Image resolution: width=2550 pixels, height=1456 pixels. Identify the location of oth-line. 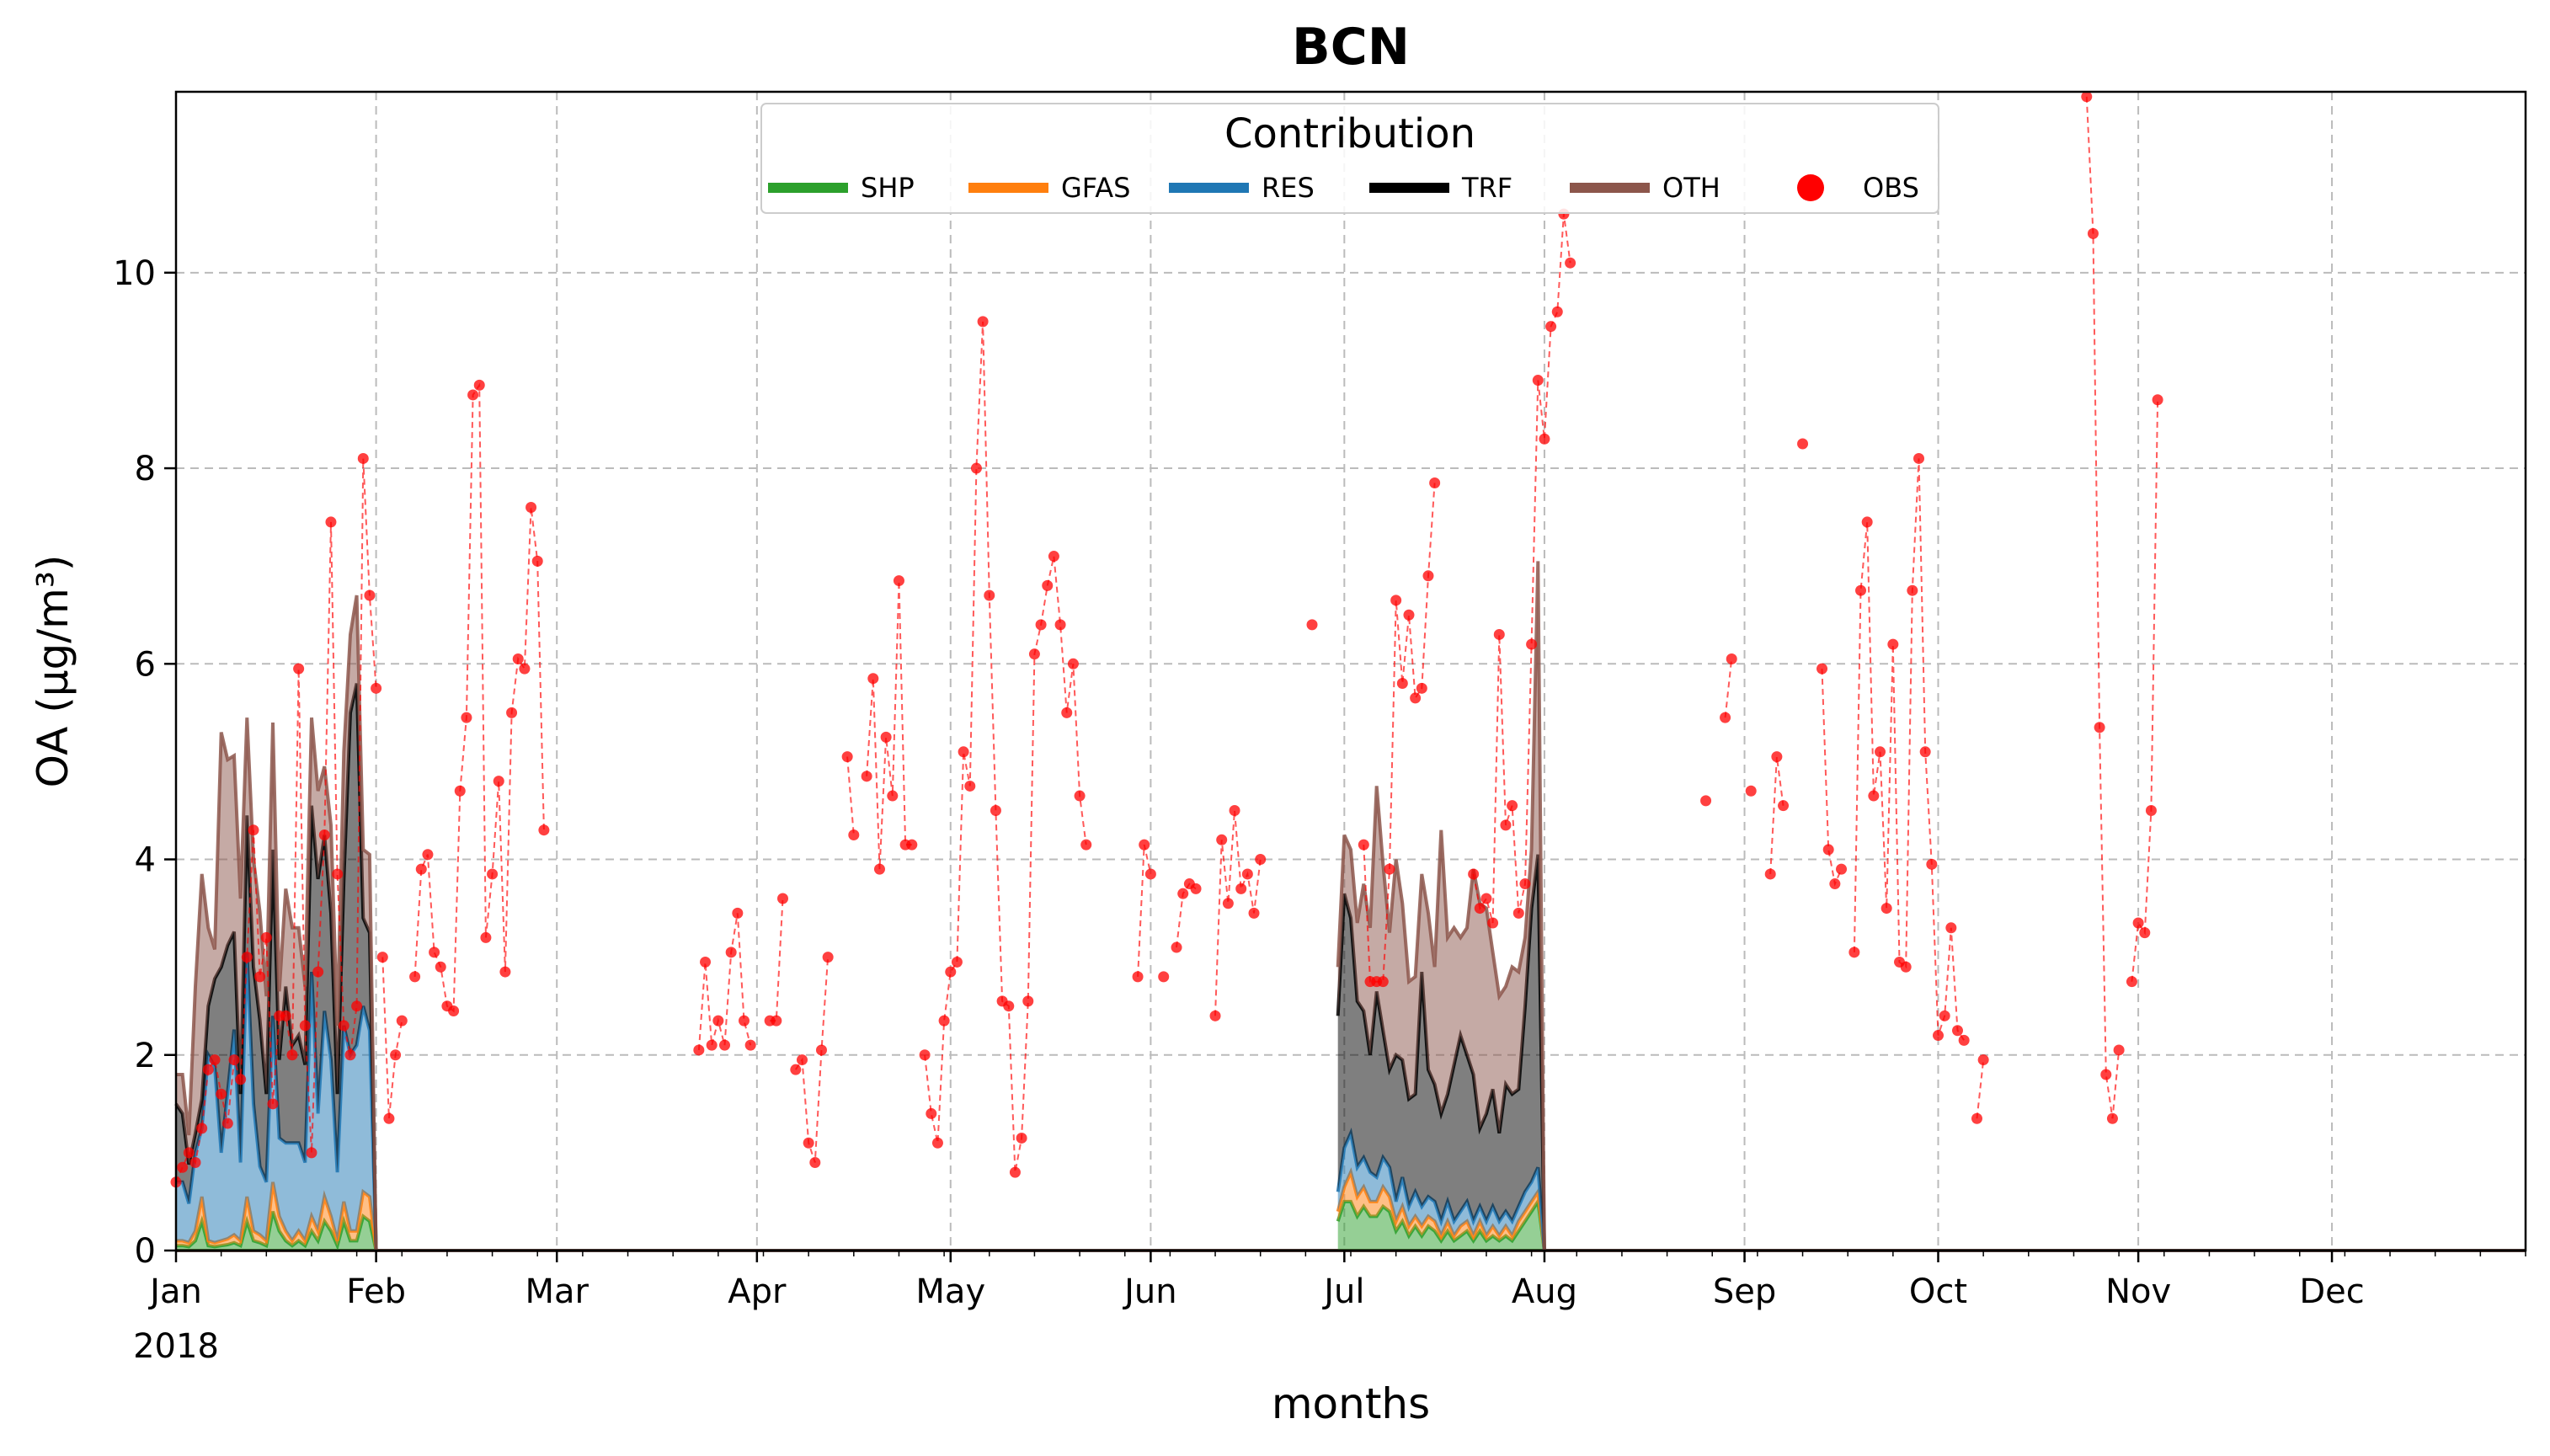
(1441, 906).